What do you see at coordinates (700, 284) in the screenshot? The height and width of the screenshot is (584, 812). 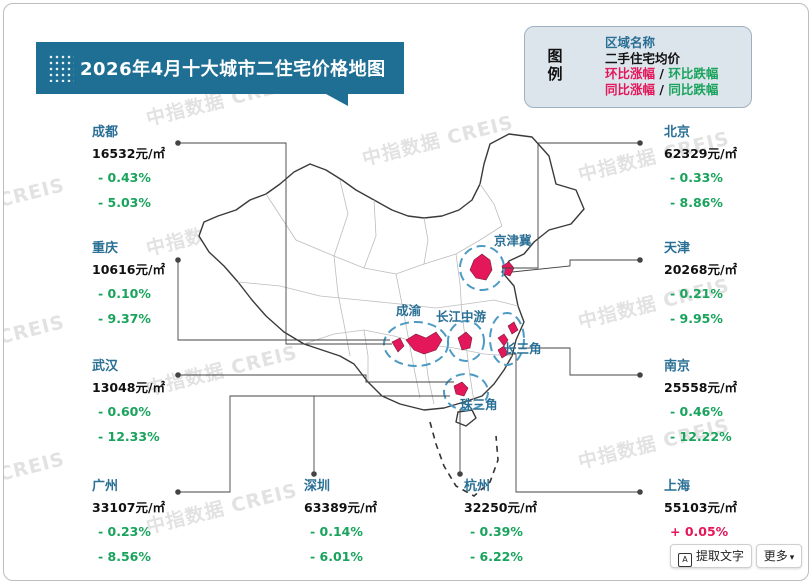 I see `city-tianjin: 天津 20268元/㎡ - 0.21% - 9.95%` at bounding box center [700, 284].